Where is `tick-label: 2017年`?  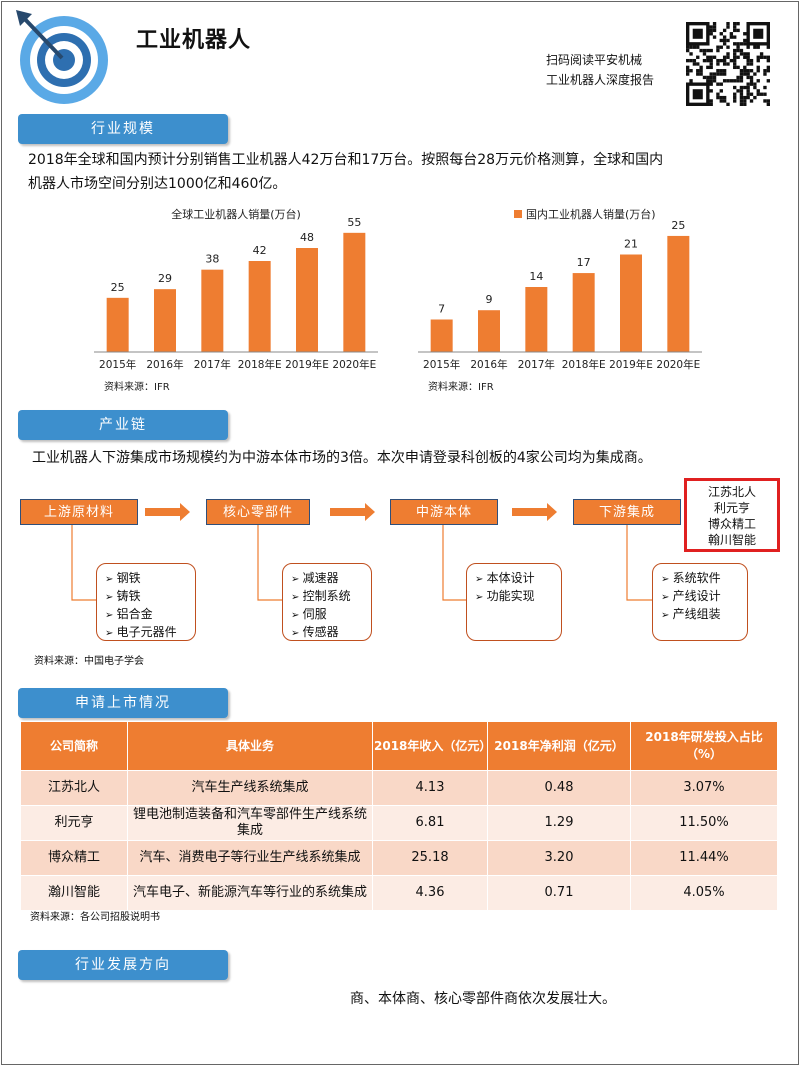 tick-label: 2017年 is located at coordinates (536, 364).